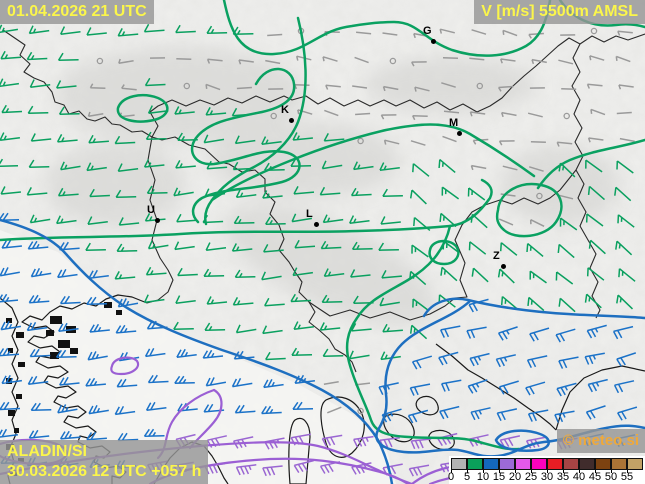 This screenshot has height=484, width=645. I want to click on contour-green-mid, so click(246, 210).